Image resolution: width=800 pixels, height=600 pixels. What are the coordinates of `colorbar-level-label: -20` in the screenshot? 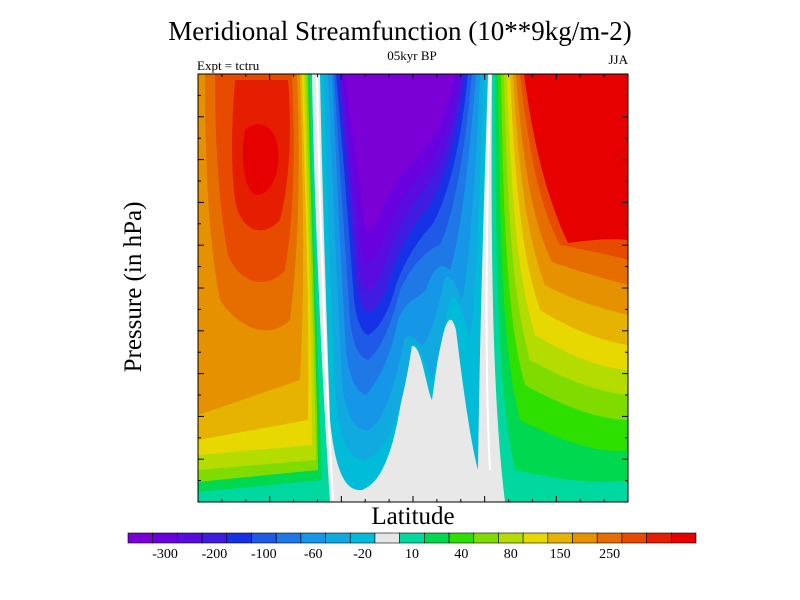 It's located at (362, 554).